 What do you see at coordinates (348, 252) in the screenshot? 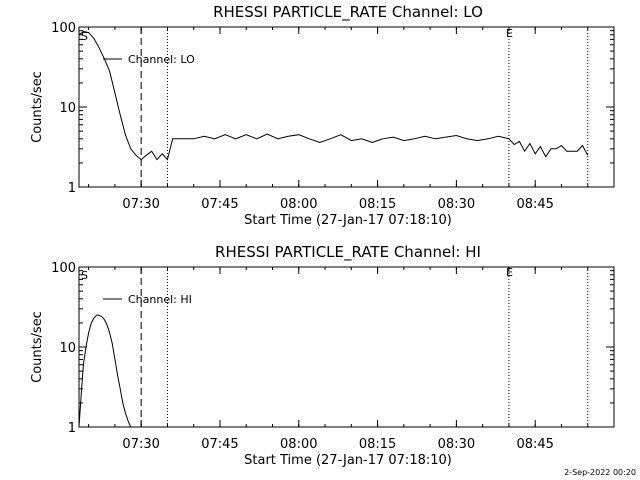
I see `chart-title: RHESSI PARTICLE_RATE Channel: HI` at bounding box center [348, 252].